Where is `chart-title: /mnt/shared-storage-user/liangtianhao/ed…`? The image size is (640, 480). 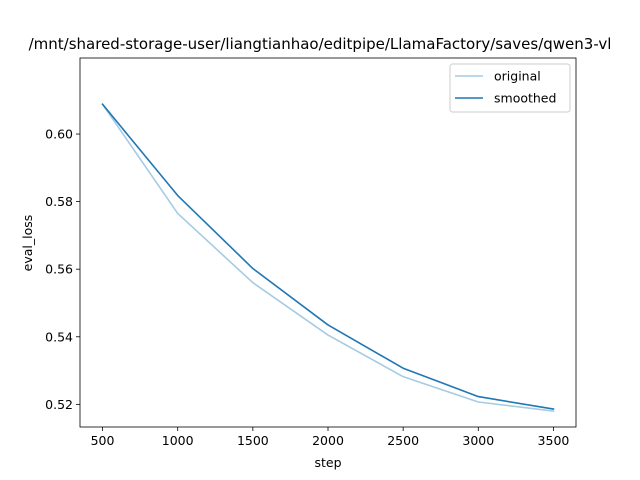
chart-title: /mnt/shared-storage-user/liangtianhao/ed… is located at coordinates (320, 44).